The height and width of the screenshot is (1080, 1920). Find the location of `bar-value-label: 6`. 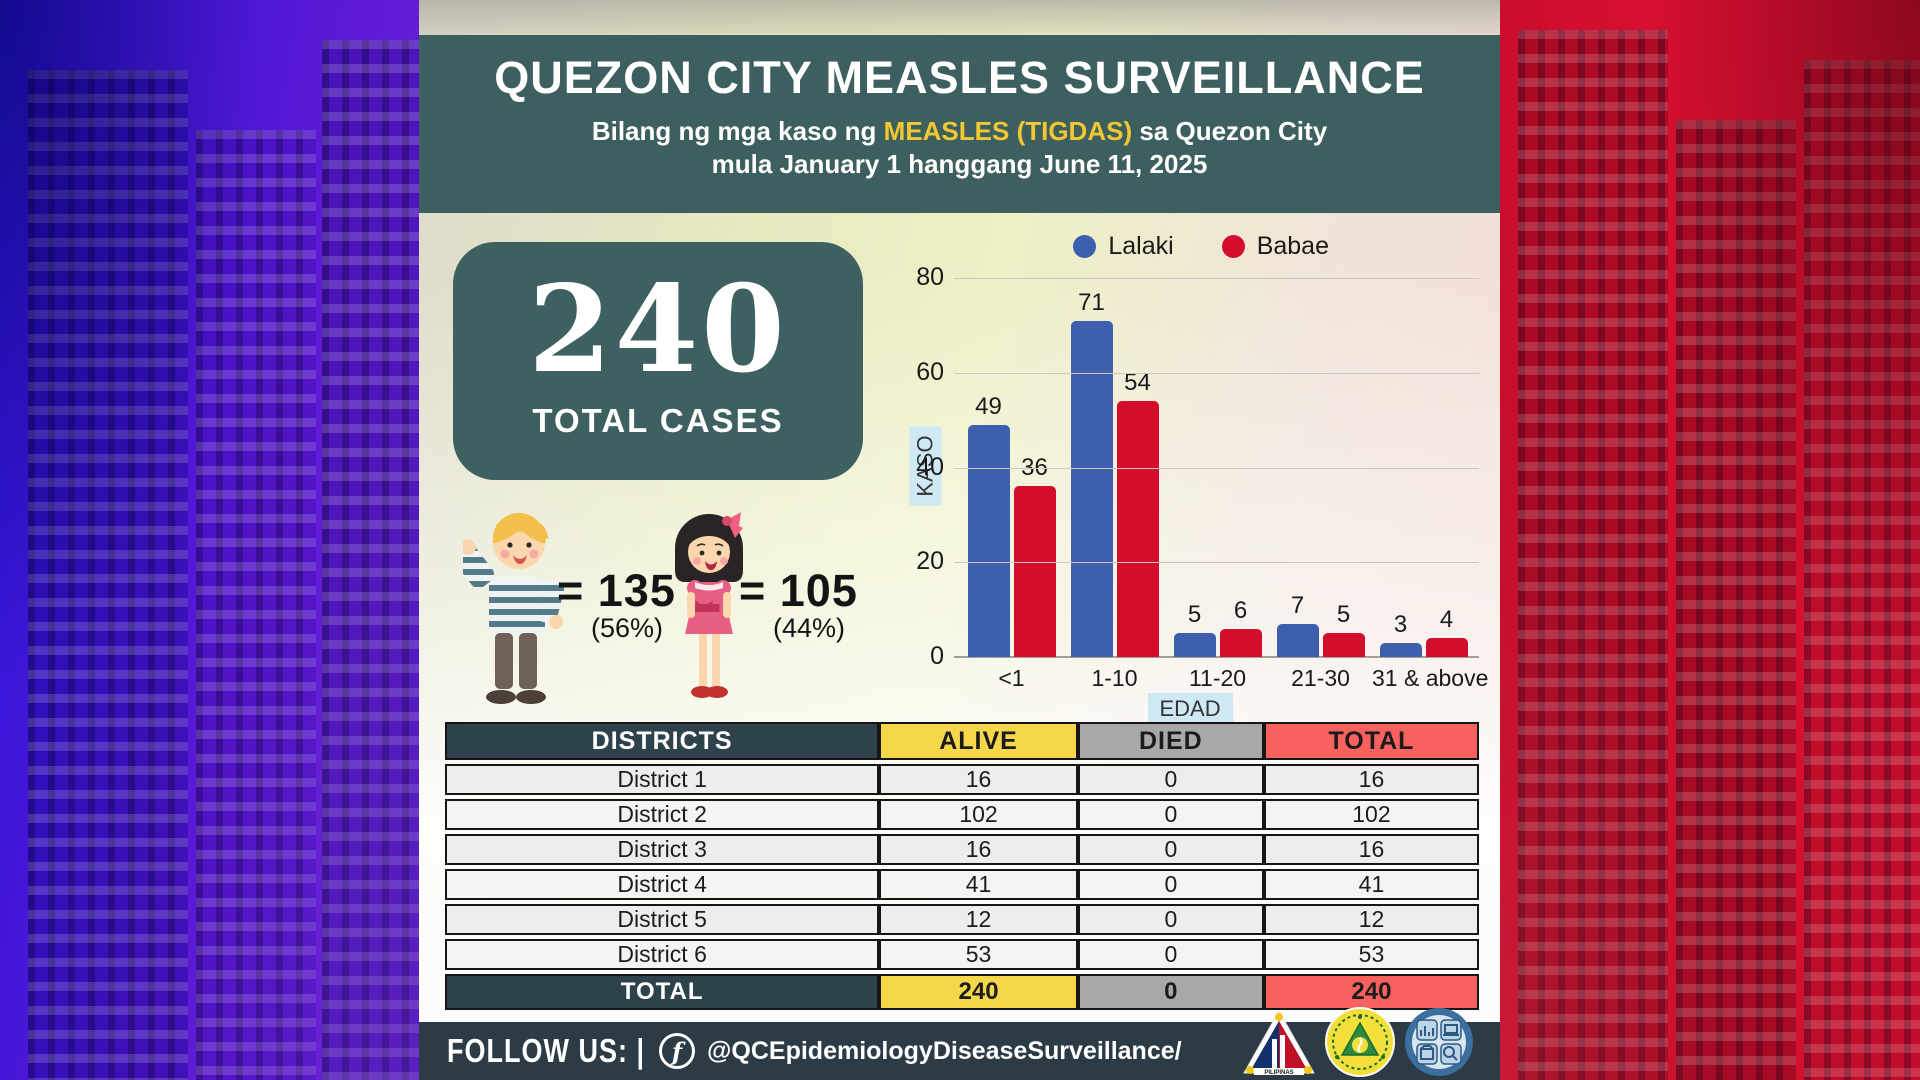

bar-value-label: 6 is located at coordinates (1240, 610).